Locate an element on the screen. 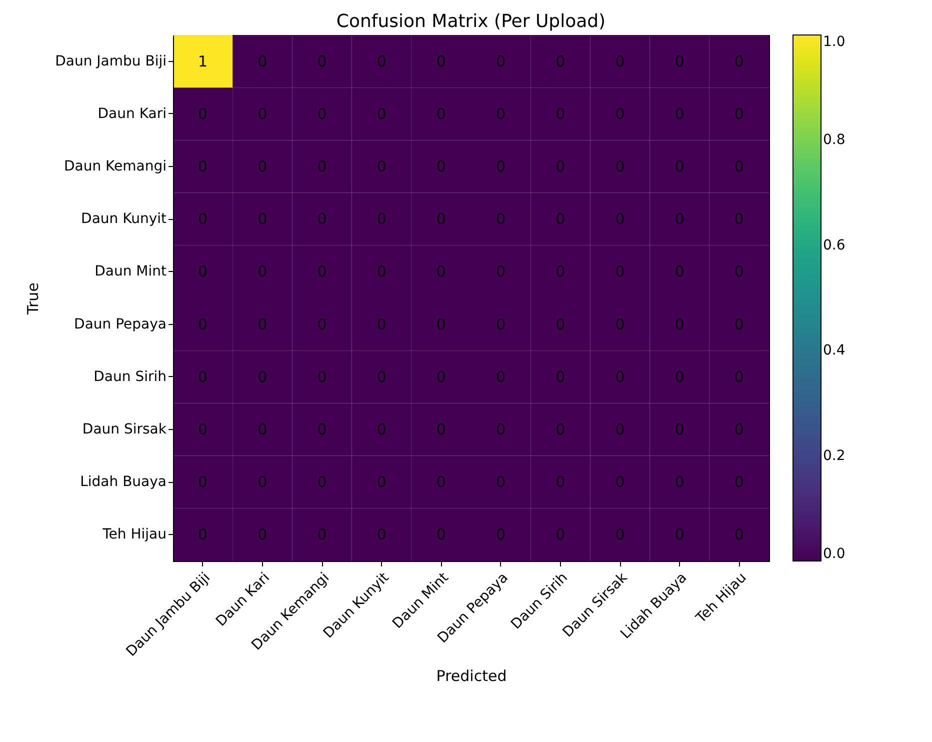 The image size is (932, 742). y-tick-label: Daun Pepaya is located at coordinates (120, 324).